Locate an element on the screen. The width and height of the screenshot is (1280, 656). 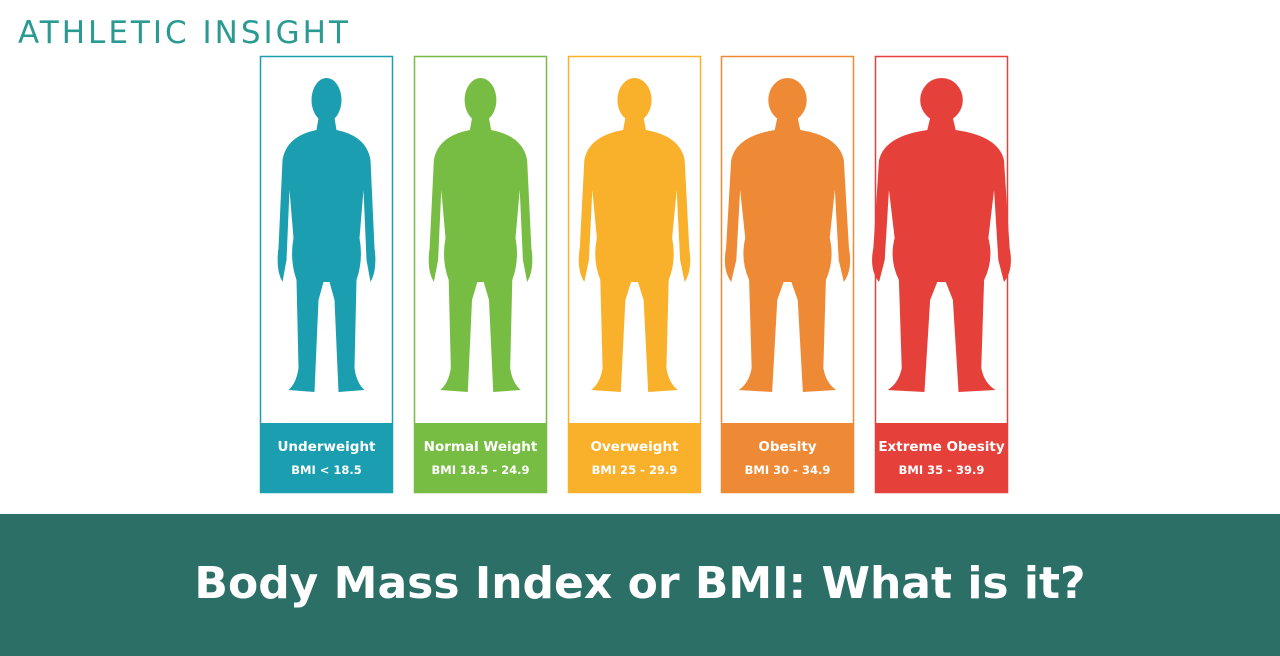
card-range: BMI 18.5 - 24.9 is located at coordinates (480, 470).